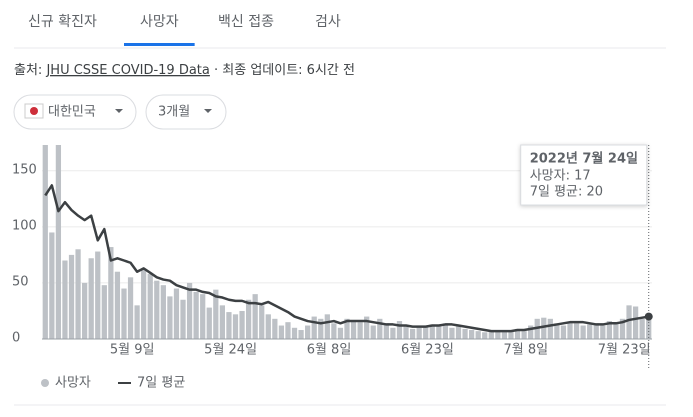 Image resolution: width=693 pixels, height=417 pixels. I want to click on y-tick-label: 150, so click(24, 169).